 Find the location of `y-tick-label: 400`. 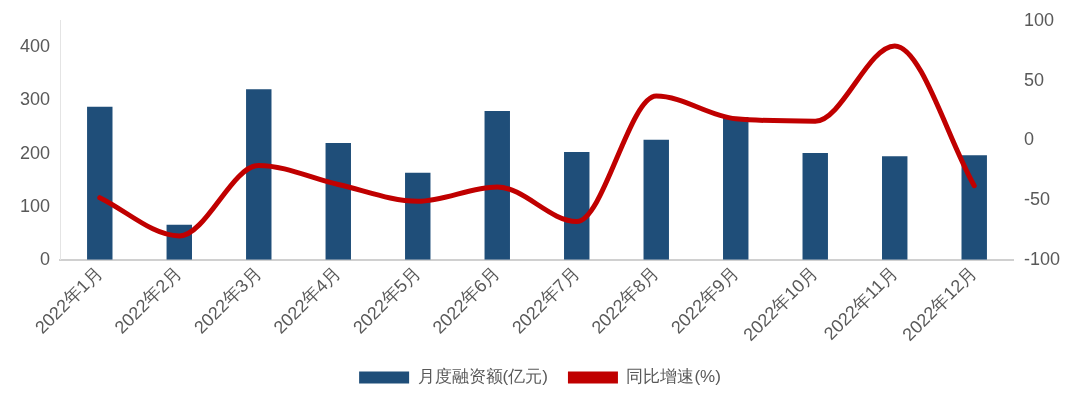

y-tick-label: 400 is located at coordinates (35, 46).